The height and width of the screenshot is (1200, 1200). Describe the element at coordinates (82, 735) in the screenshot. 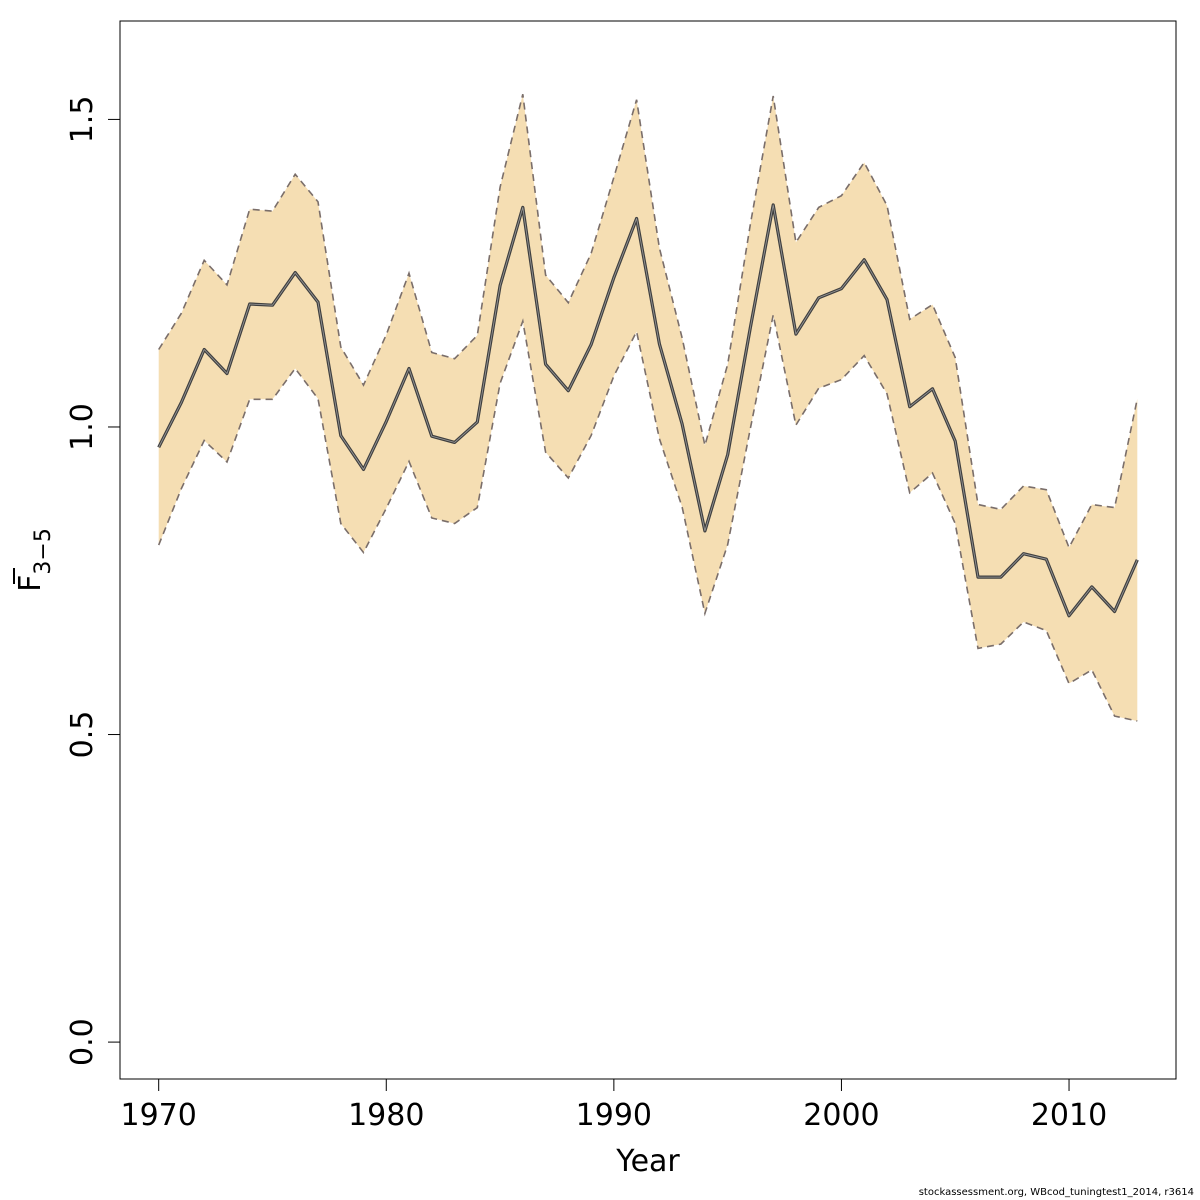

I see `y-tick-label: 0.5` at that location.